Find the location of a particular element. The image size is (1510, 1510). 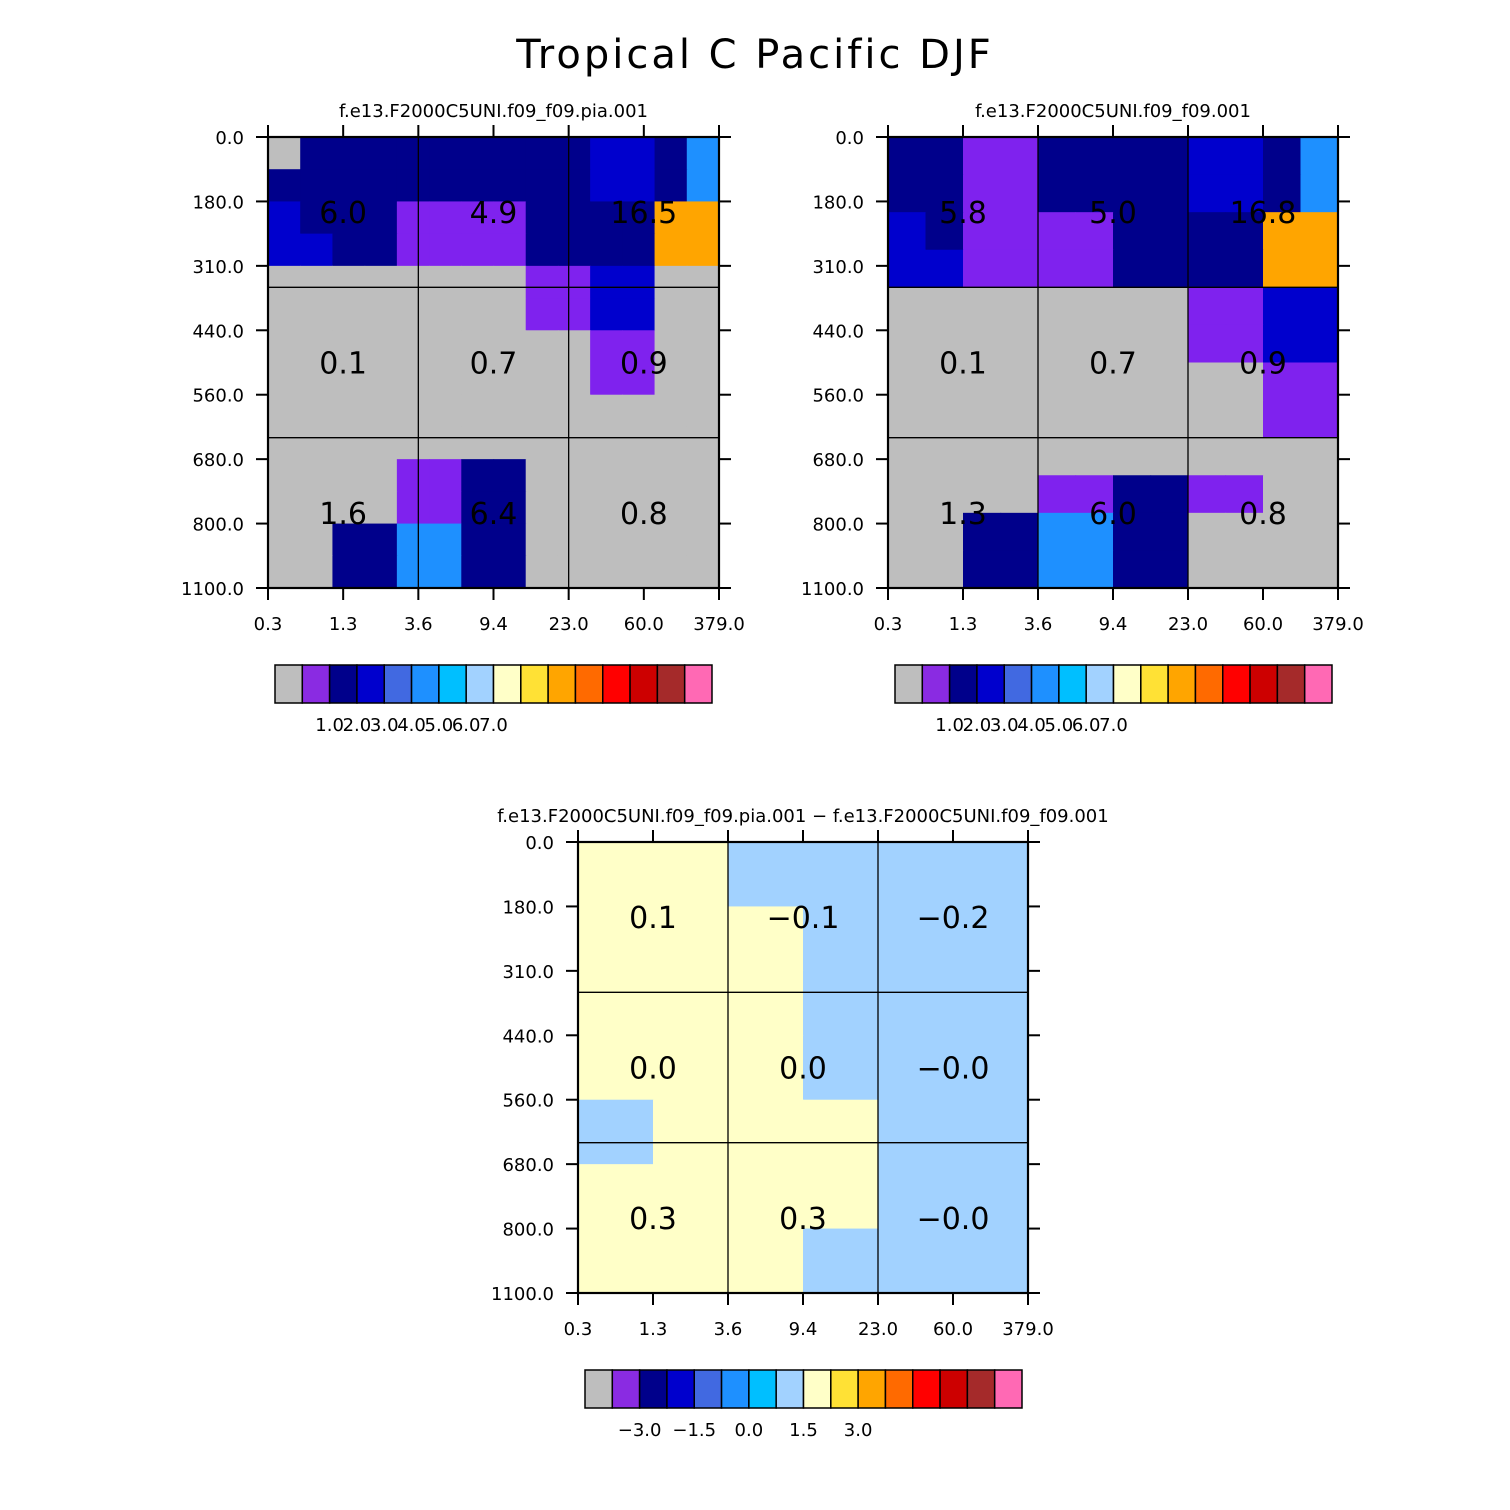

cell-value-label: 0.9 is located at coordinates (1263, 364).